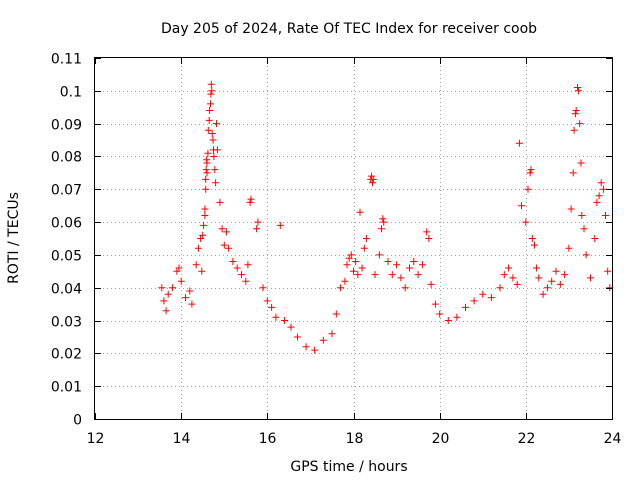 The width and height of the screenshot is (640, 480). What do you see at coordinates (66, 191) in the screenshot?
I see `y-tick-label: 0.07` at bounding box center [66, 191].